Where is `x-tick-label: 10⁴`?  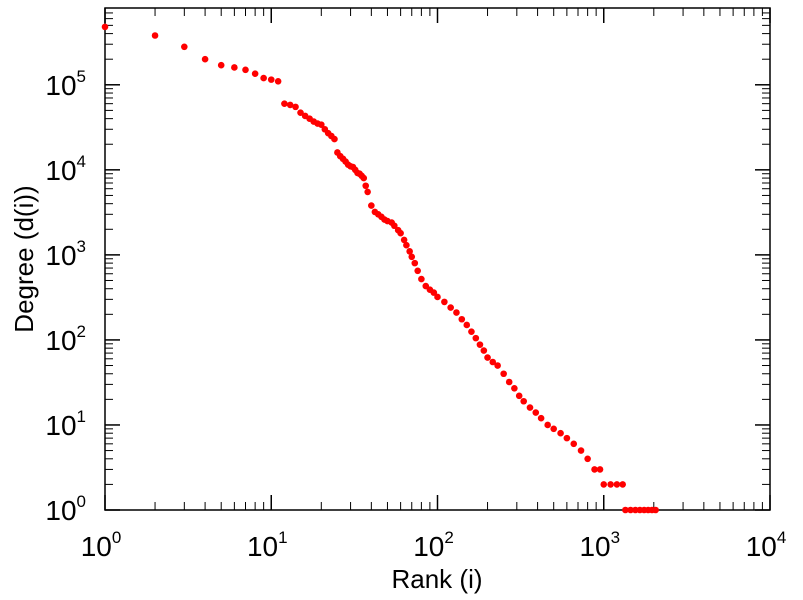 x-tick-label: 10⁴ is located at coordinates (766, 545).